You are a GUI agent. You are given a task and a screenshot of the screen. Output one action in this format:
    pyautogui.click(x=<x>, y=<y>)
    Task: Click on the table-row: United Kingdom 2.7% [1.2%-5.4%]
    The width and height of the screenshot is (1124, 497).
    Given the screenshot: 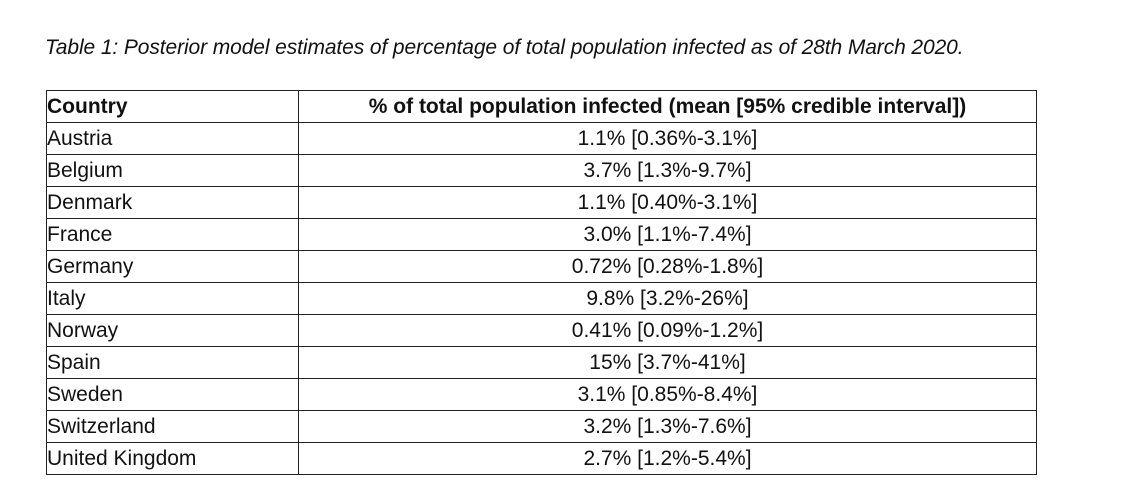 What is the action you would take?
    pyautogui.click(x=541, y=458)
    